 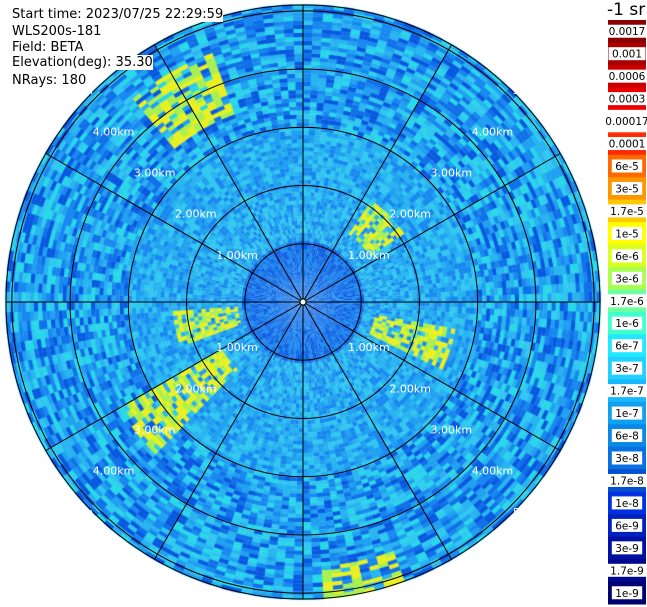 What do you see at coordinates (626, 10) in the screenshot?
I see `colorbar-unit-label: -1 sr` at bounding box center [626, 10].